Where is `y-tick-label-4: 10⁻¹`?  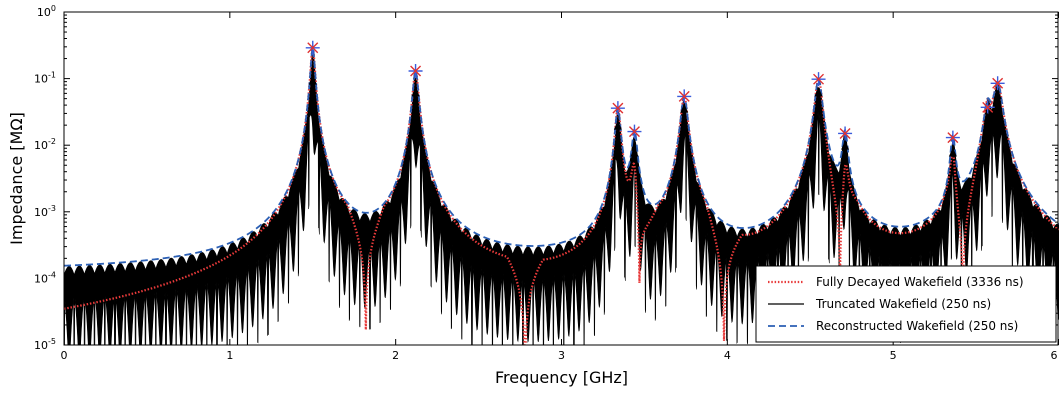 y-tick-label-4: 10⁻¹ is located at coordinates (45, 78).